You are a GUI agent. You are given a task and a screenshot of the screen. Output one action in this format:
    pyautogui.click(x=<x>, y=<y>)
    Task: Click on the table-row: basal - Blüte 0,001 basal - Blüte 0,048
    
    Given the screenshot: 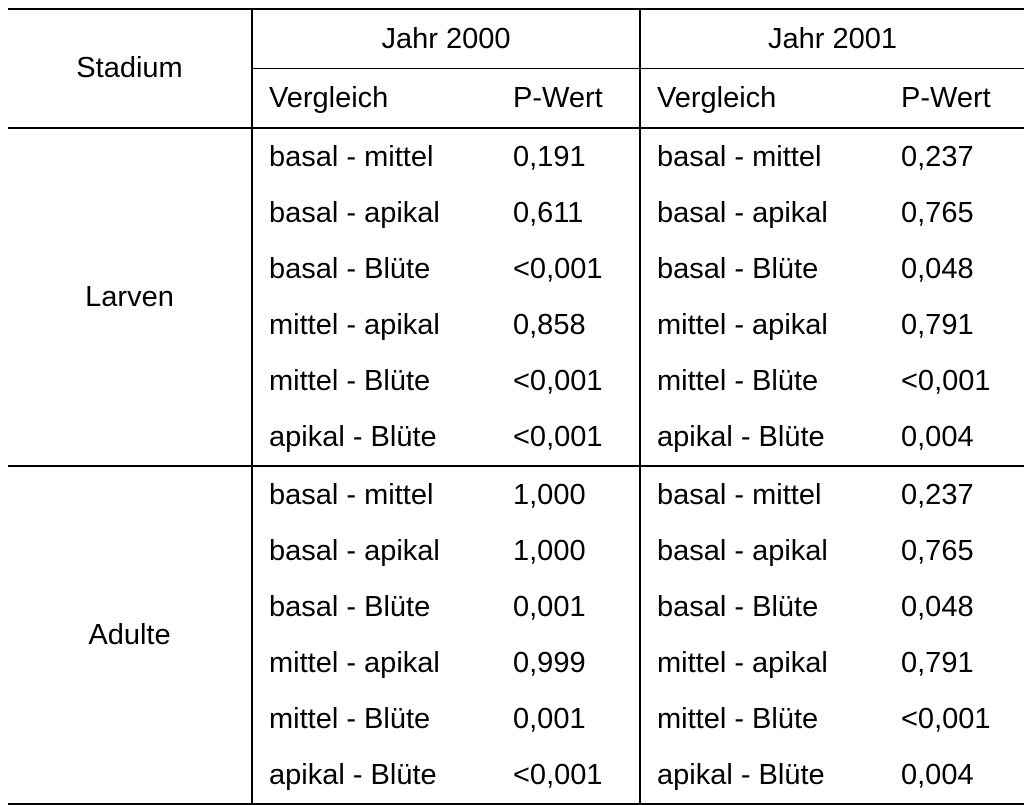 What is the action you would take?
    pyautogui.click(x=516, y=607)
    